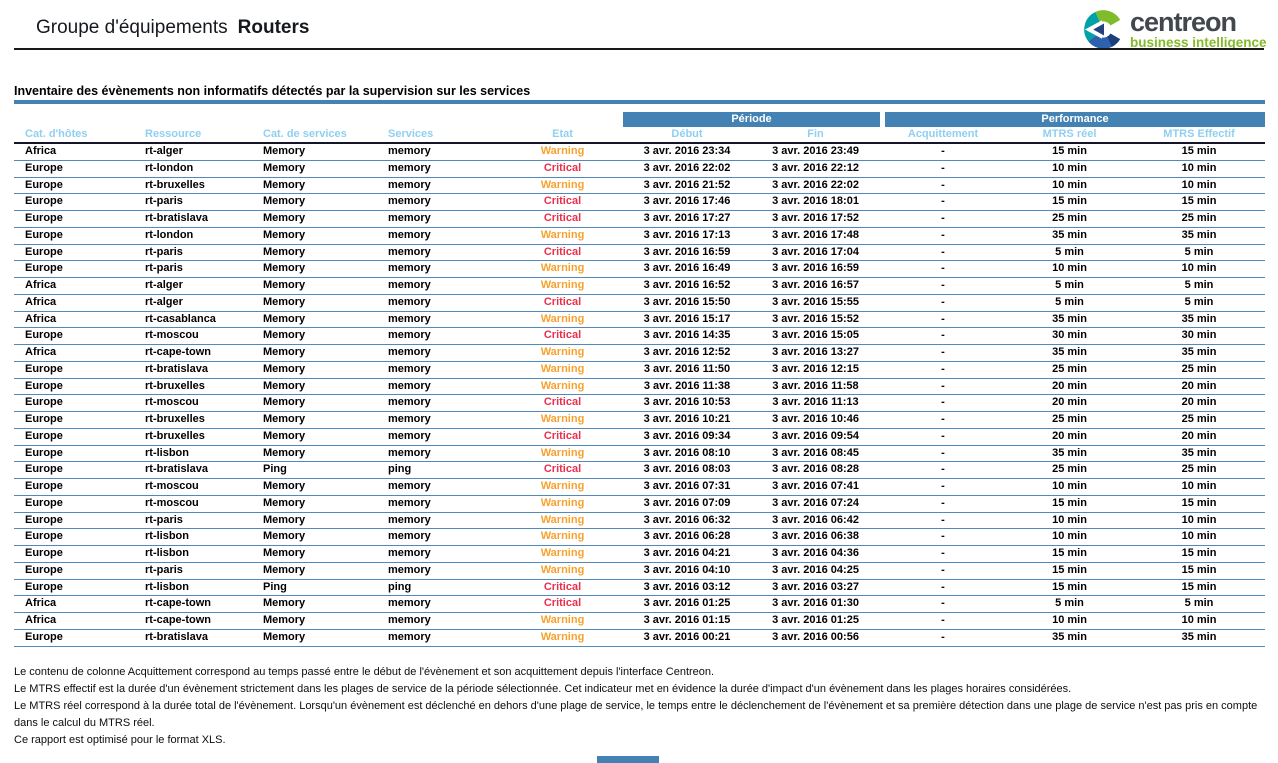 The width and height of the screenshot is (1278, 763). Describe the element at coordinates (687, 638) in the screenshot. I see `cell-start: 3 avr. 2016 00:21` at that location.